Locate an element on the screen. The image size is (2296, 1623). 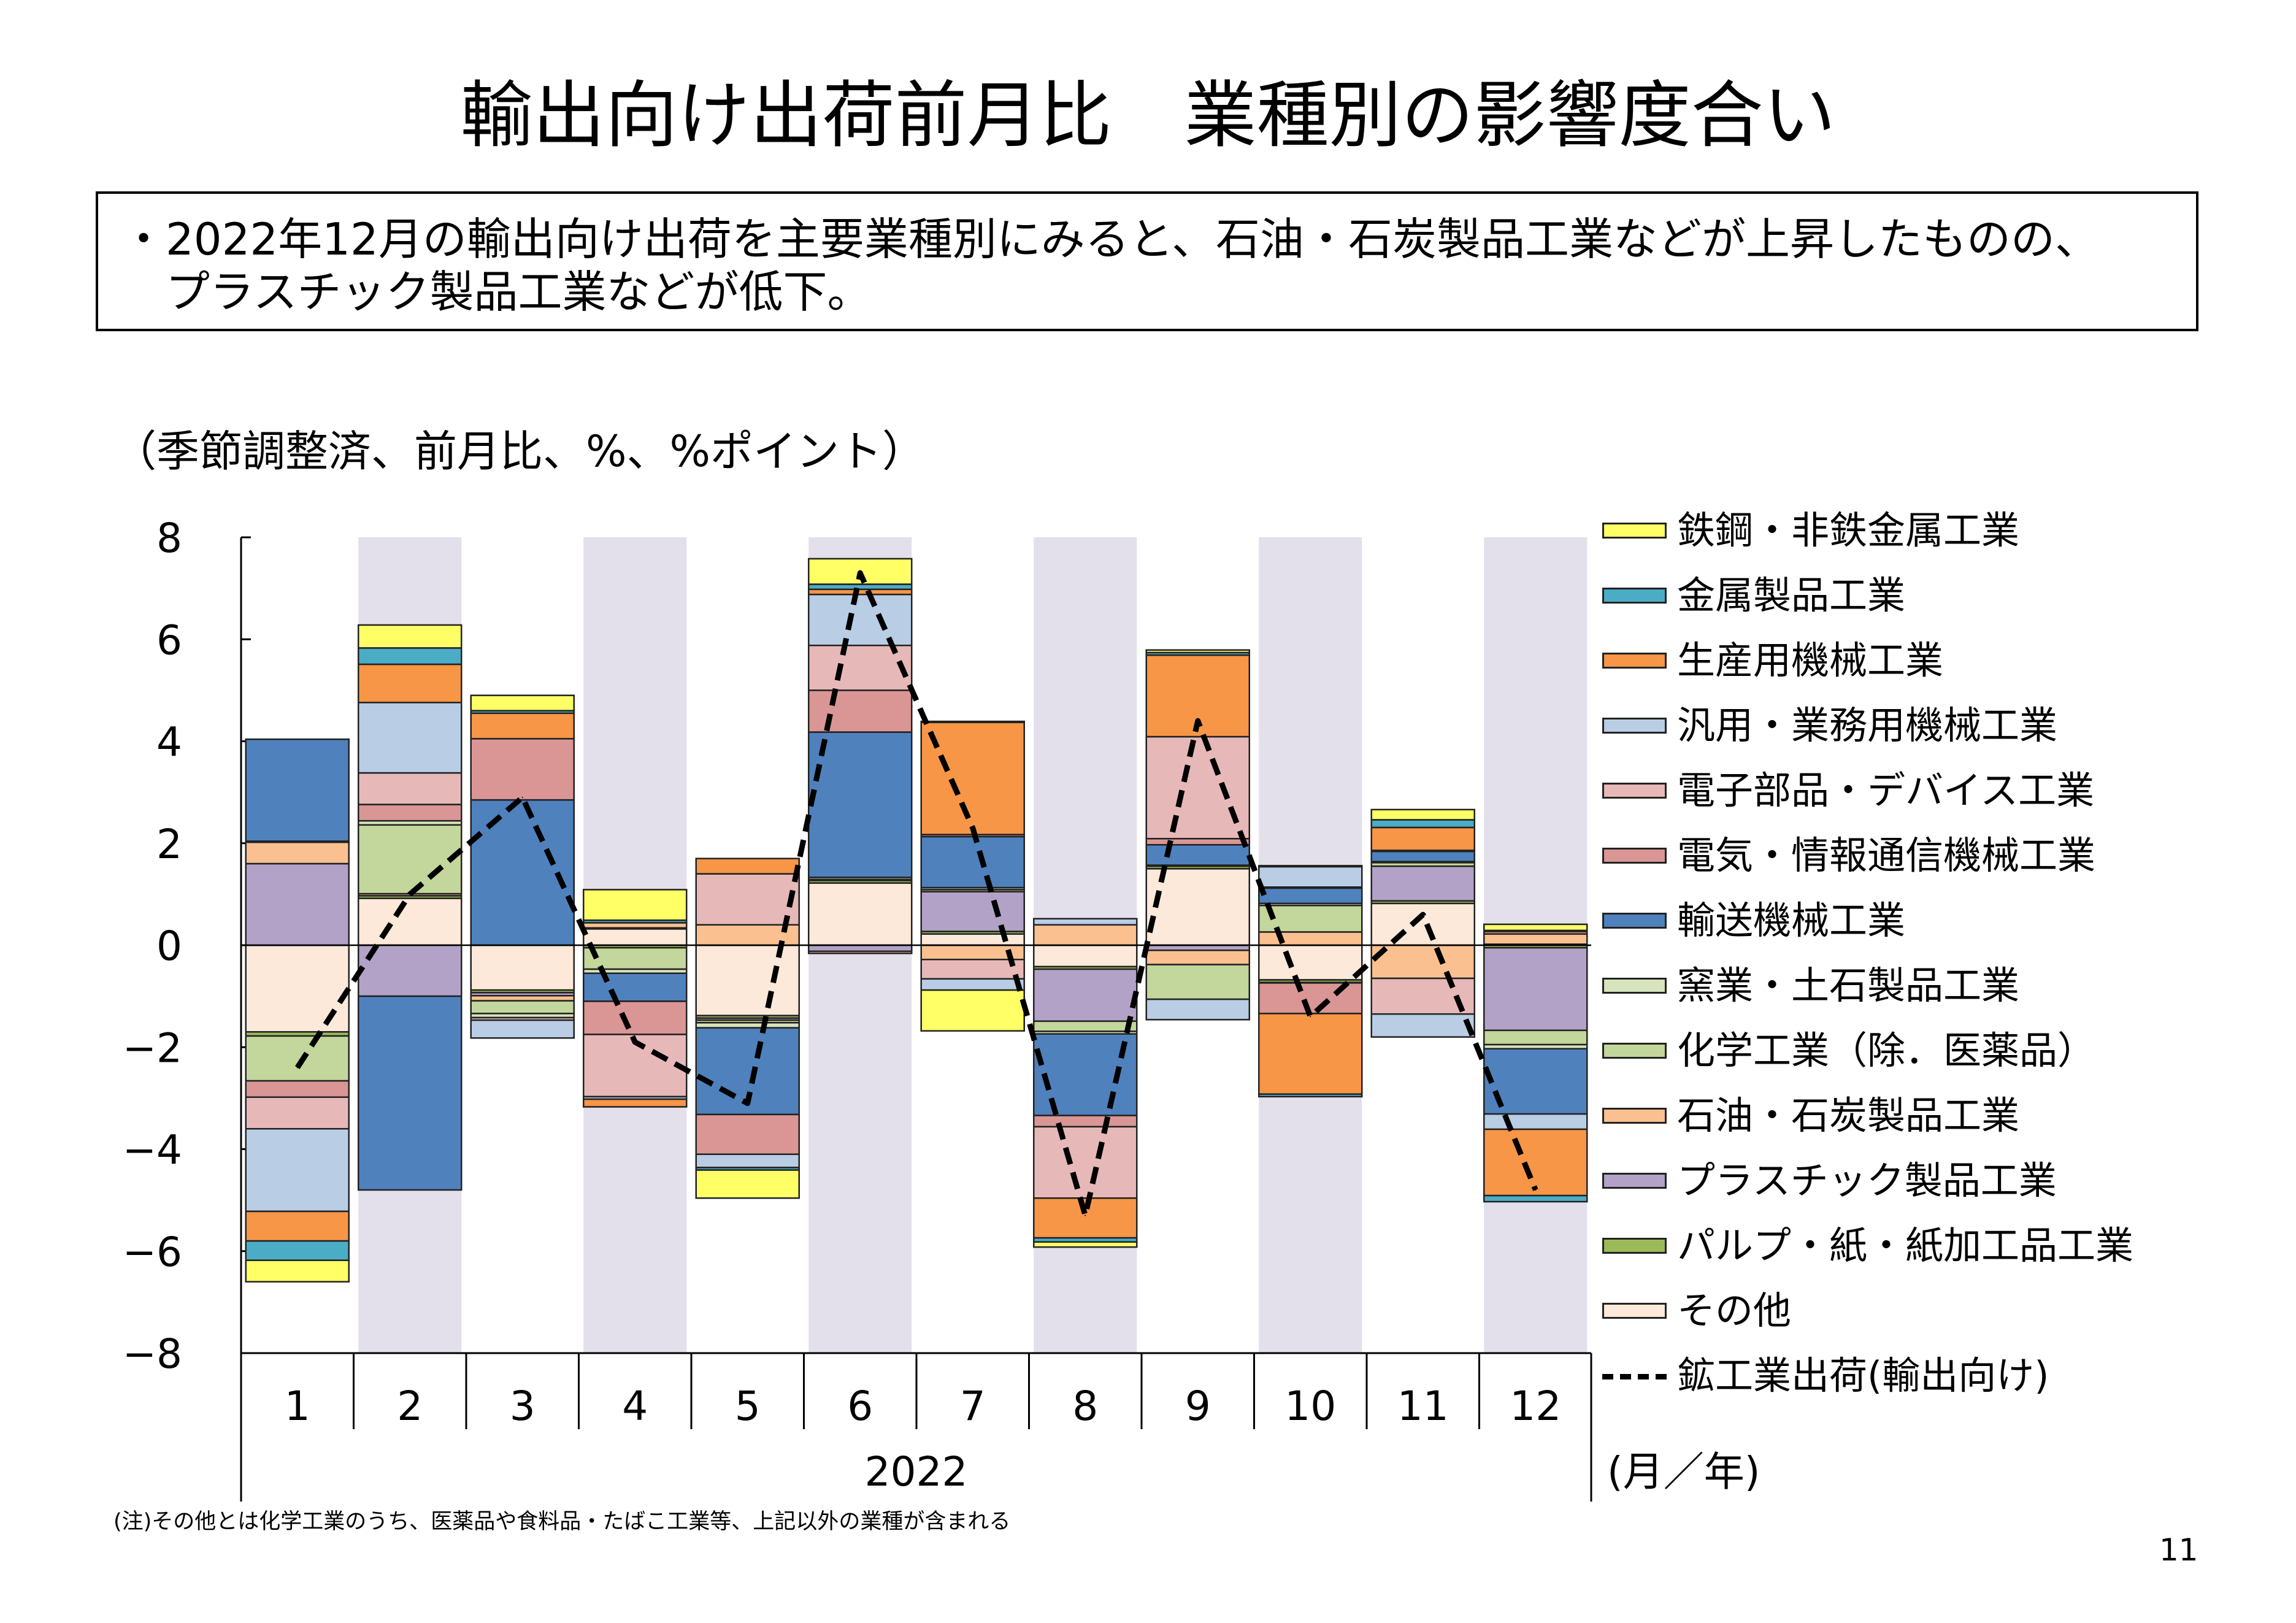
legend-label: 汎用・業務用機械工業 is located at coordinates (1867, 725).